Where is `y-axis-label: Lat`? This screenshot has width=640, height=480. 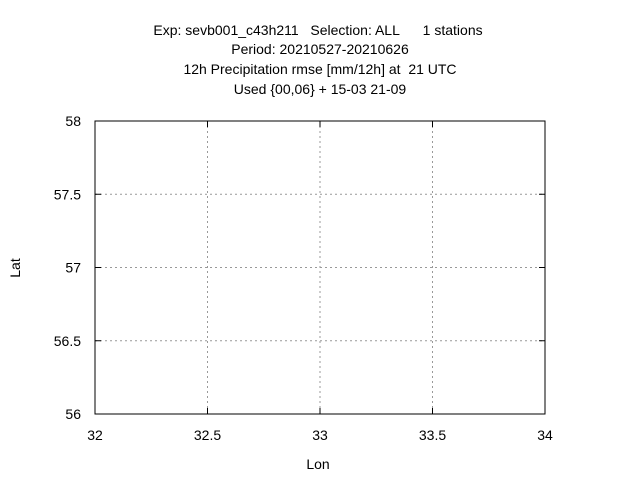 y-axis-label: Lat is located at coordinates (15, 268).